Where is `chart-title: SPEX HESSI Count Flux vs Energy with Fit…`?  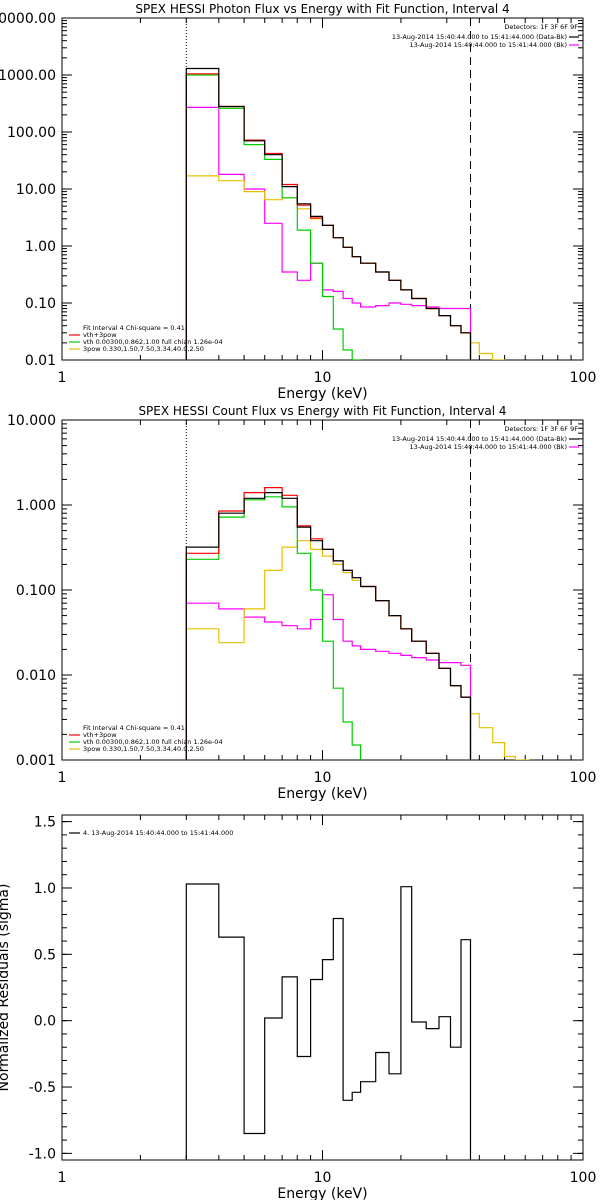 chart-title: SPEX HESSI Count Flux vs Energy with Fit… is located at coordinates (322, 411).